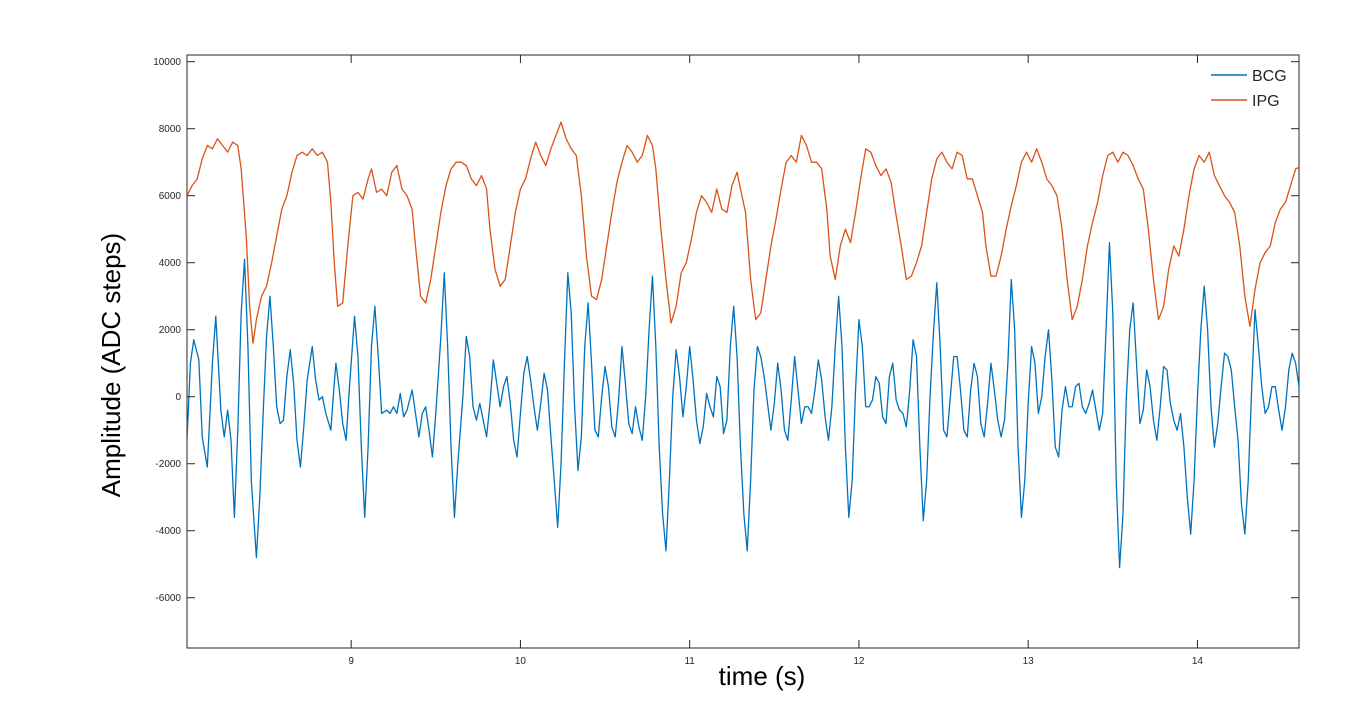 This screenshot has height=713, width=1360. Describe the element at coordinates (689, 661) in the screenshot. I see `x-tick-label: 11` at that location.